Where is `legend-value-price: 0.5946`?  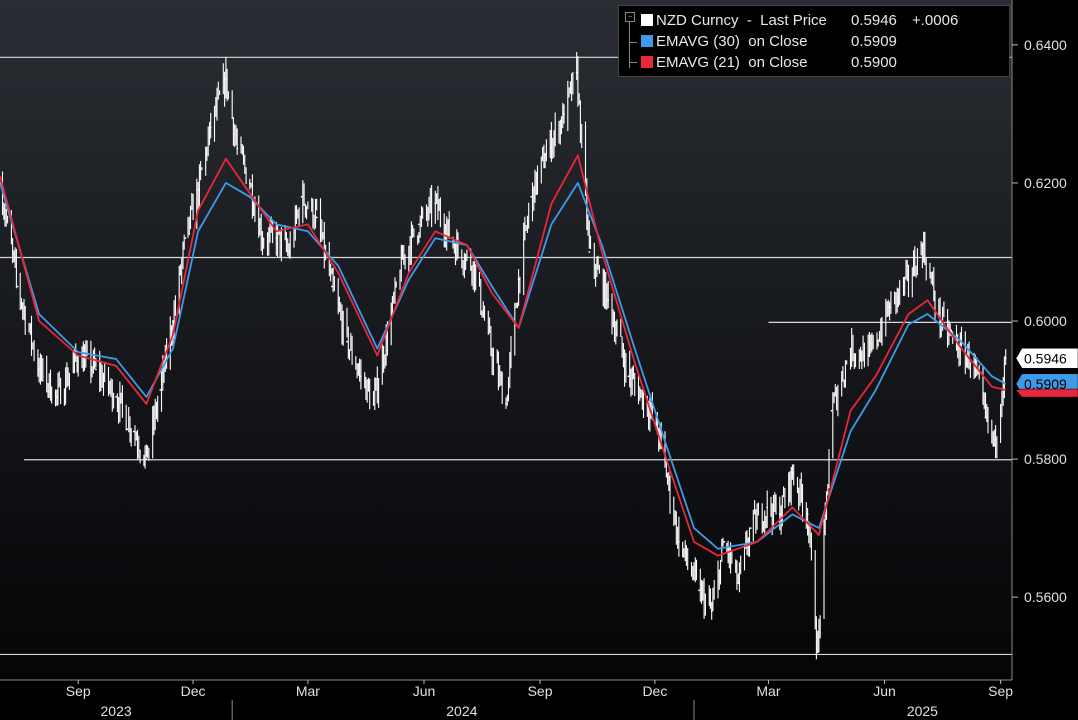 legend-value-price: 0.5946 is located at coordinates (874, 20).